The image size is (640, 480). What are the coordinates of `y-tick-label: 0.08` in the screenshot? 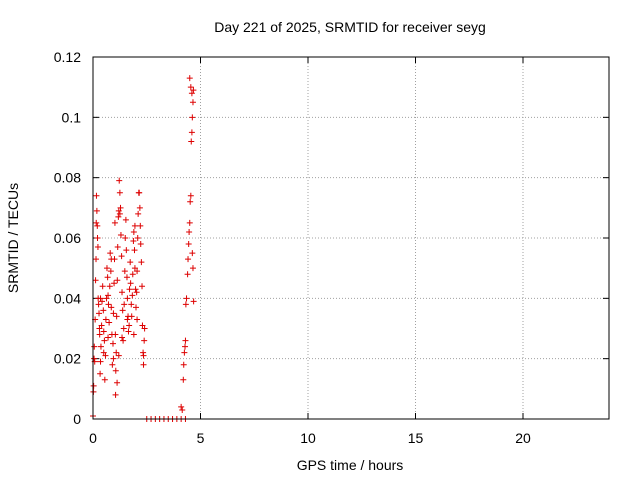 It's located at (67, 178).